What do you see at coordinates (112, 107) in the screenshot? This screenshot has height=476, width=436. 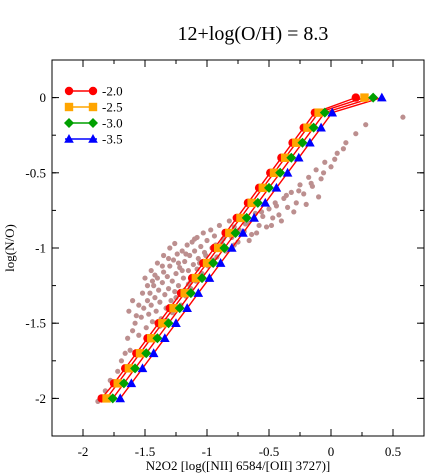 I see `legend-label-1: -2.5` at bounding box center [112, 107].